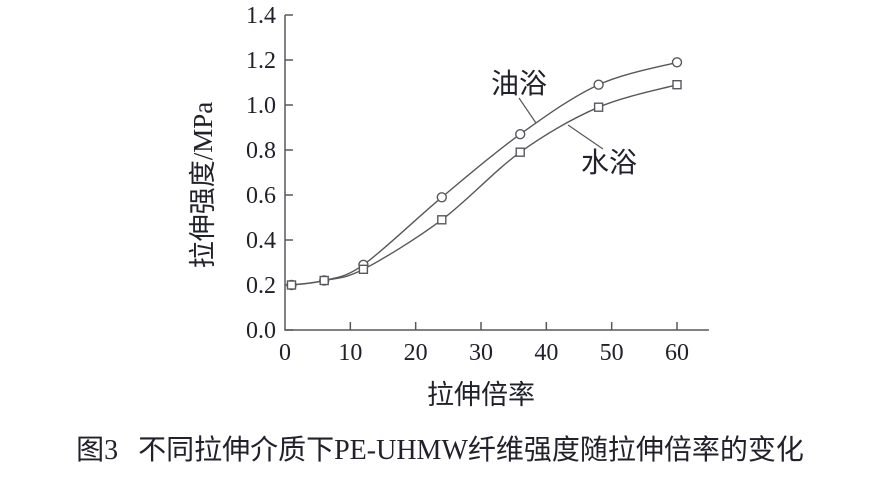 This screenshot has width=880, height=484. I want to click on x-tick-label: 50, so click(612, 353).